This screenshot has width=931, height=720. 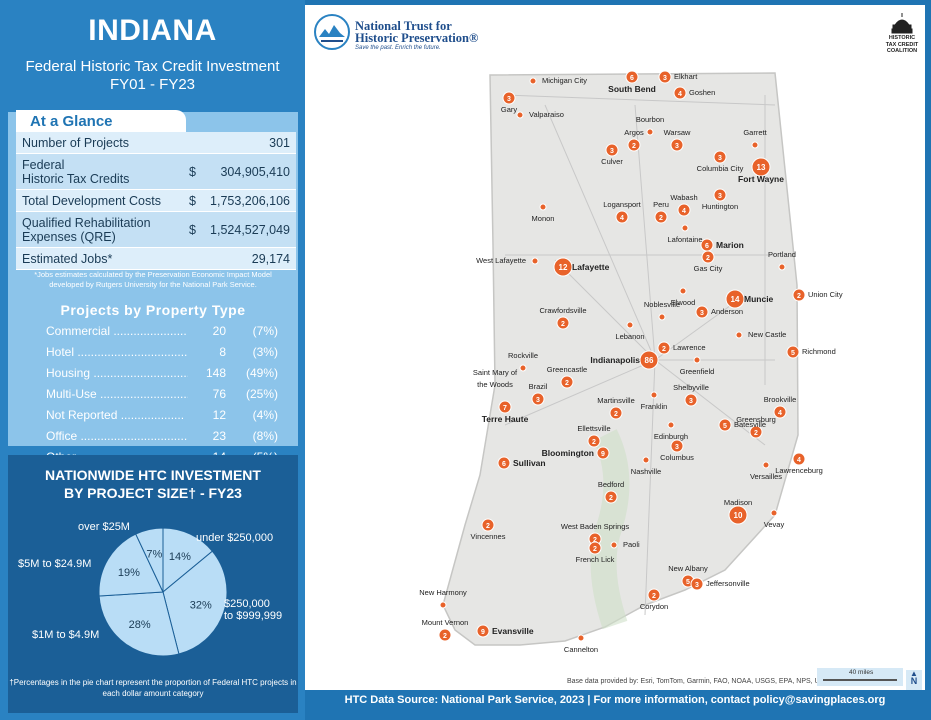 What do you see at coordinates (594, 428) in the screenshot?
I see `city-label: Ellettsville` at bounding box center [594, 428].